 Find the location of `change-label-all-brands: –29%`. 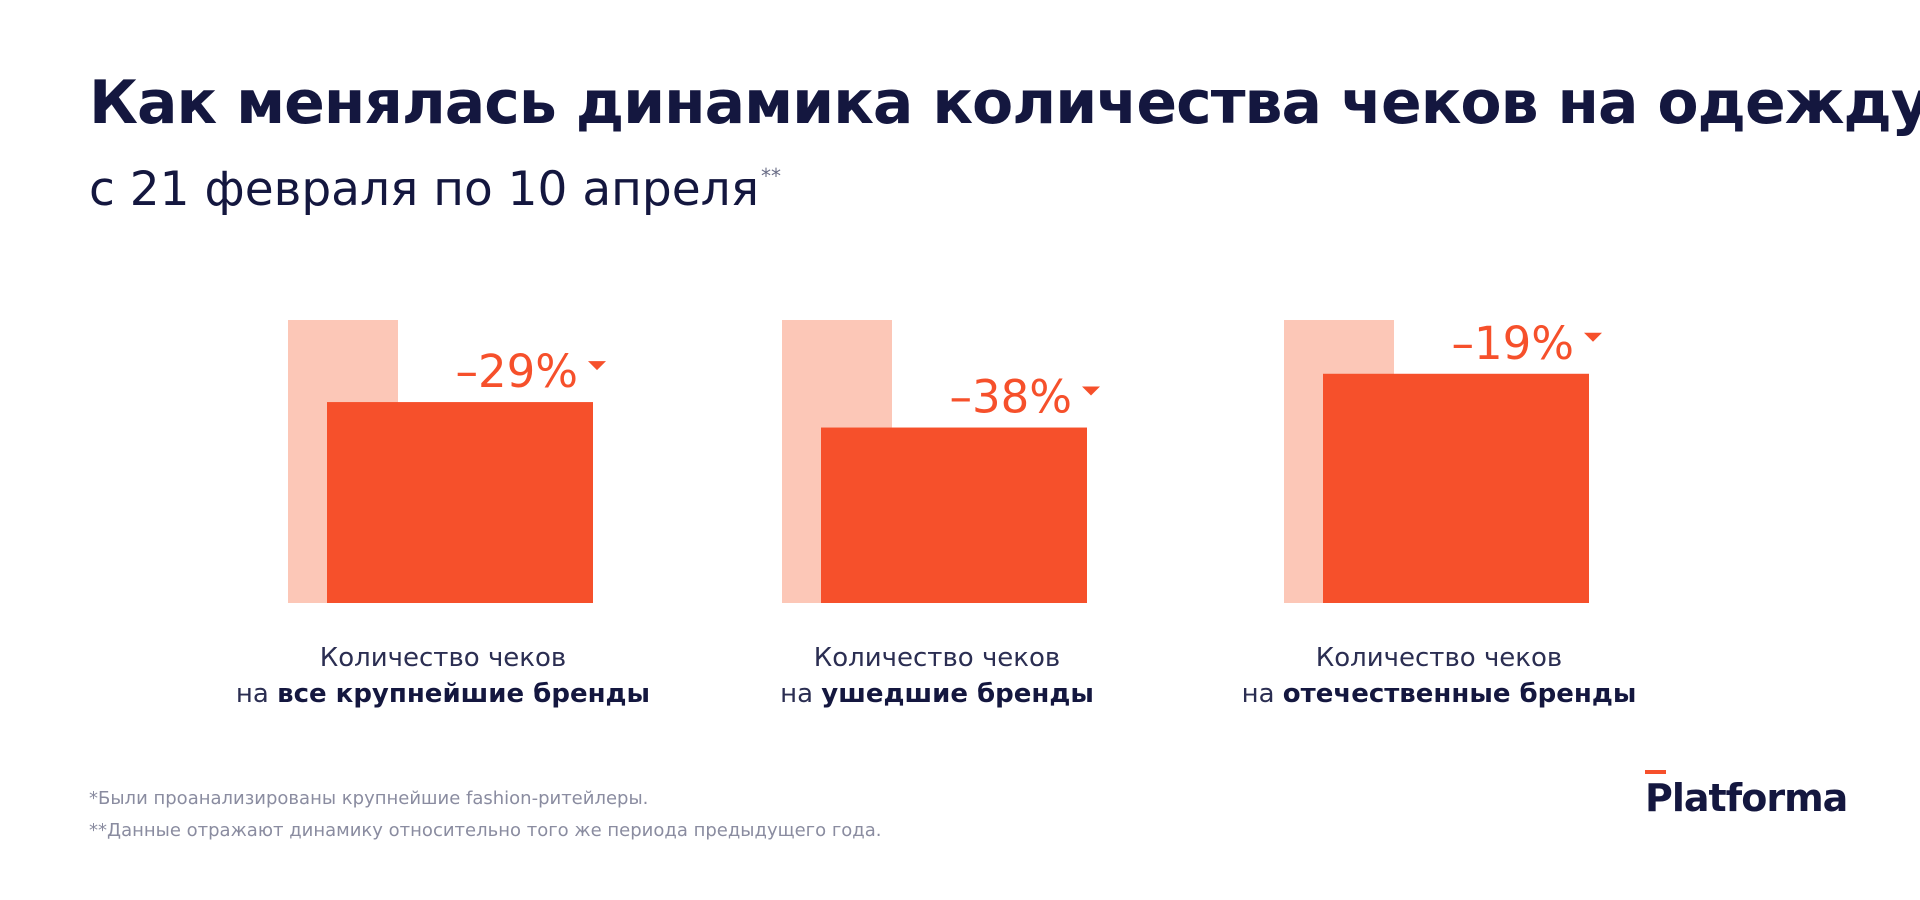

change-label-all-brands: –29% is located at coordinates (516, 371).